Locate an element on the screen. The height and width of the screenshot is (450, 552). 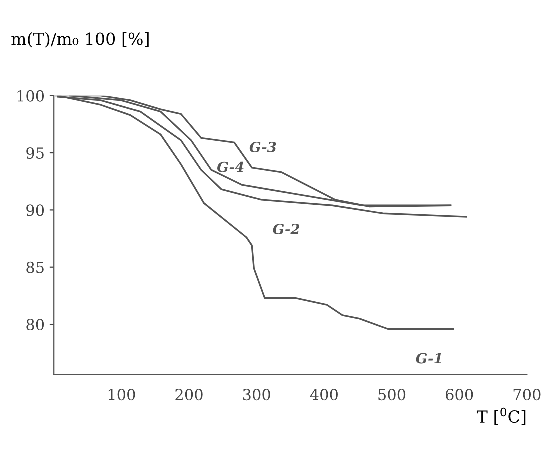
x-tick-label: 500 is located at coordinates (392, 395).